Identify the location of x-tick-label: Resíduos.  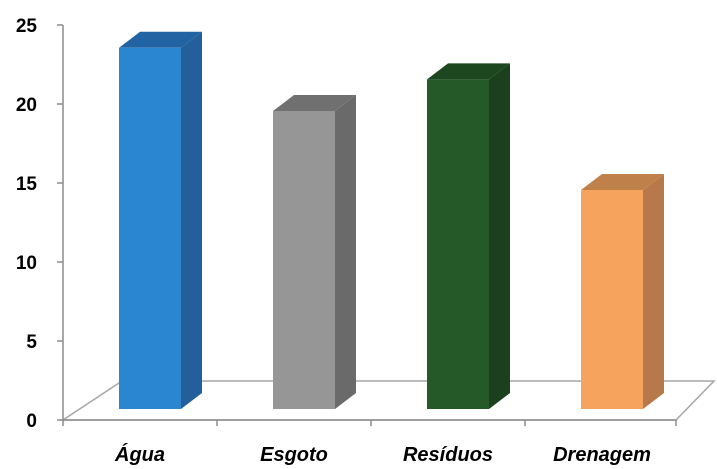
(448, 455).